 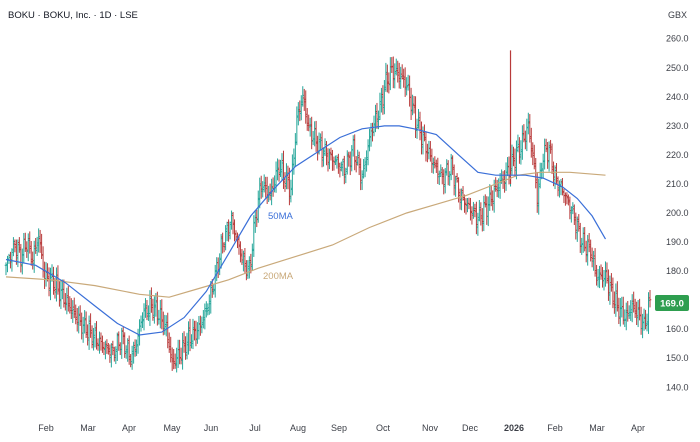 I want to click on currency-label: GBX, so click(x=677, y=15).